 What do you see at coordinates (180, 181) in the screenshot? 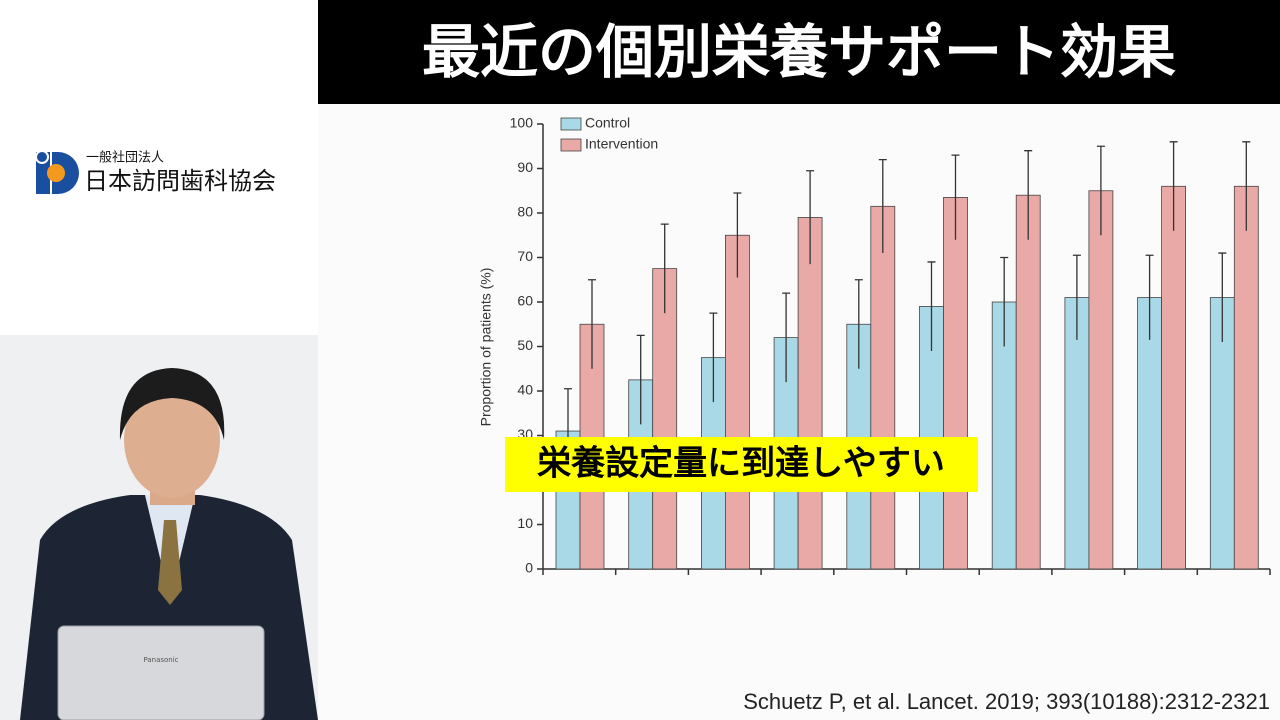
I see `logo-name: 日本訪問歯科協会` at bounding box center [180, 181].